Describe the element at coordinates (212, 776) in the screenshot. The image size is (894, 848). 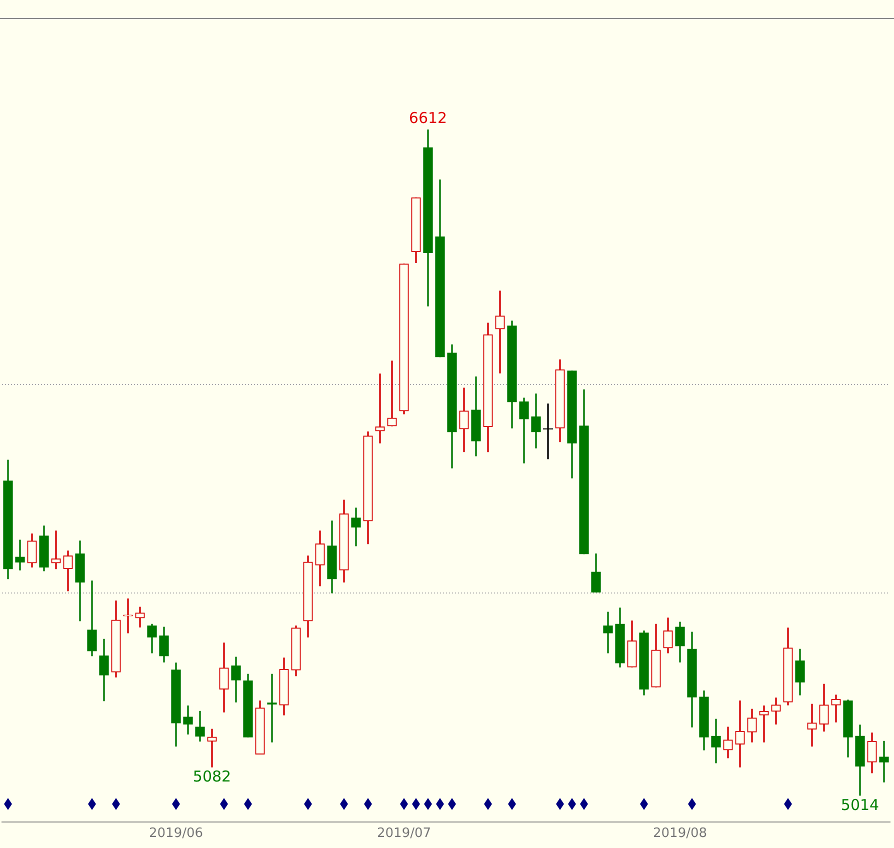
I see `annotation: 5082` at that location.